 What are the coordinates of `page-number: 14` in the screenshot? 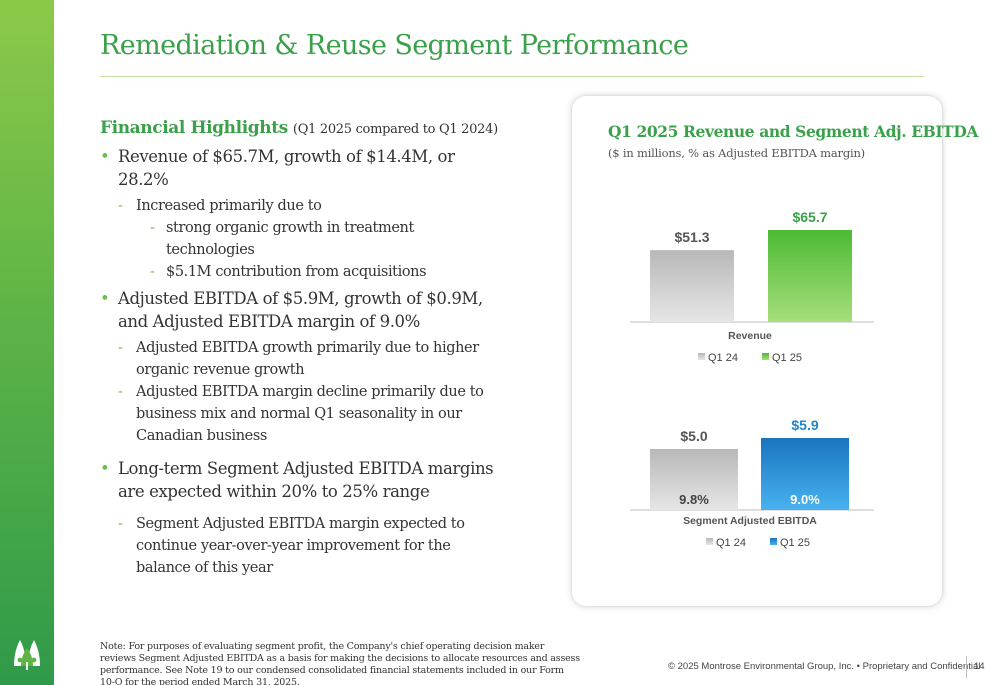 It's located at (979, 666).